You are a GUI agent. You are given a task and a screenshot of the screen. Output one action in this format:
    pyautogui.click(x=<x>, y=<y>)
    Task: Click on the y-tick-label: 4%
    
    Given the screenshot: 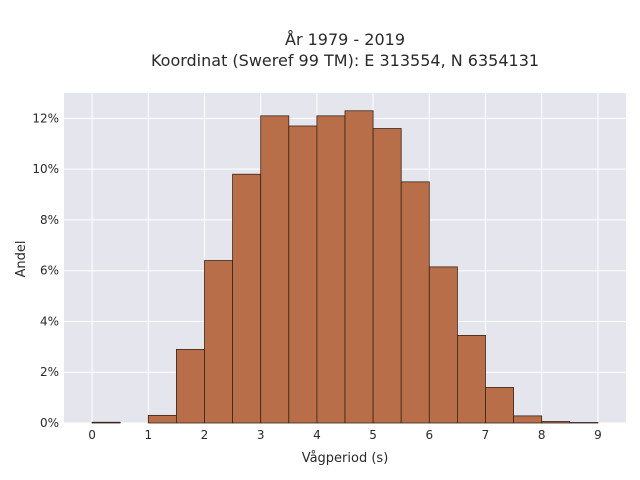 What is the action you would take?
    pyautogui.click(x=49, y=321)
    